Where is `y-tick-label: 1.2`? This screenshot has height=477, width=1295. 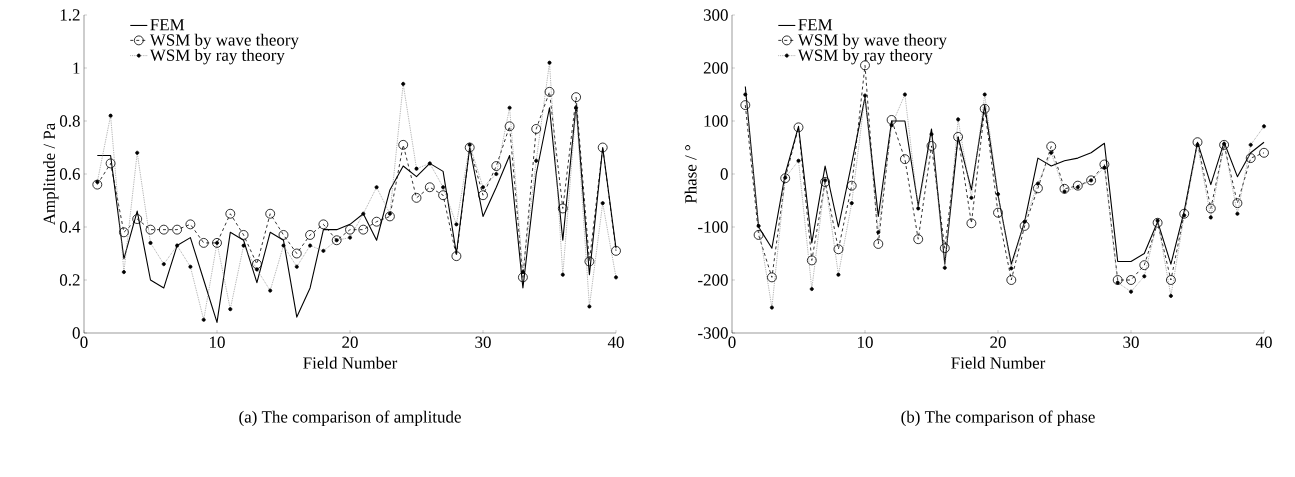
y-tick-label: 1.2 is located at coordinates (70, 15).